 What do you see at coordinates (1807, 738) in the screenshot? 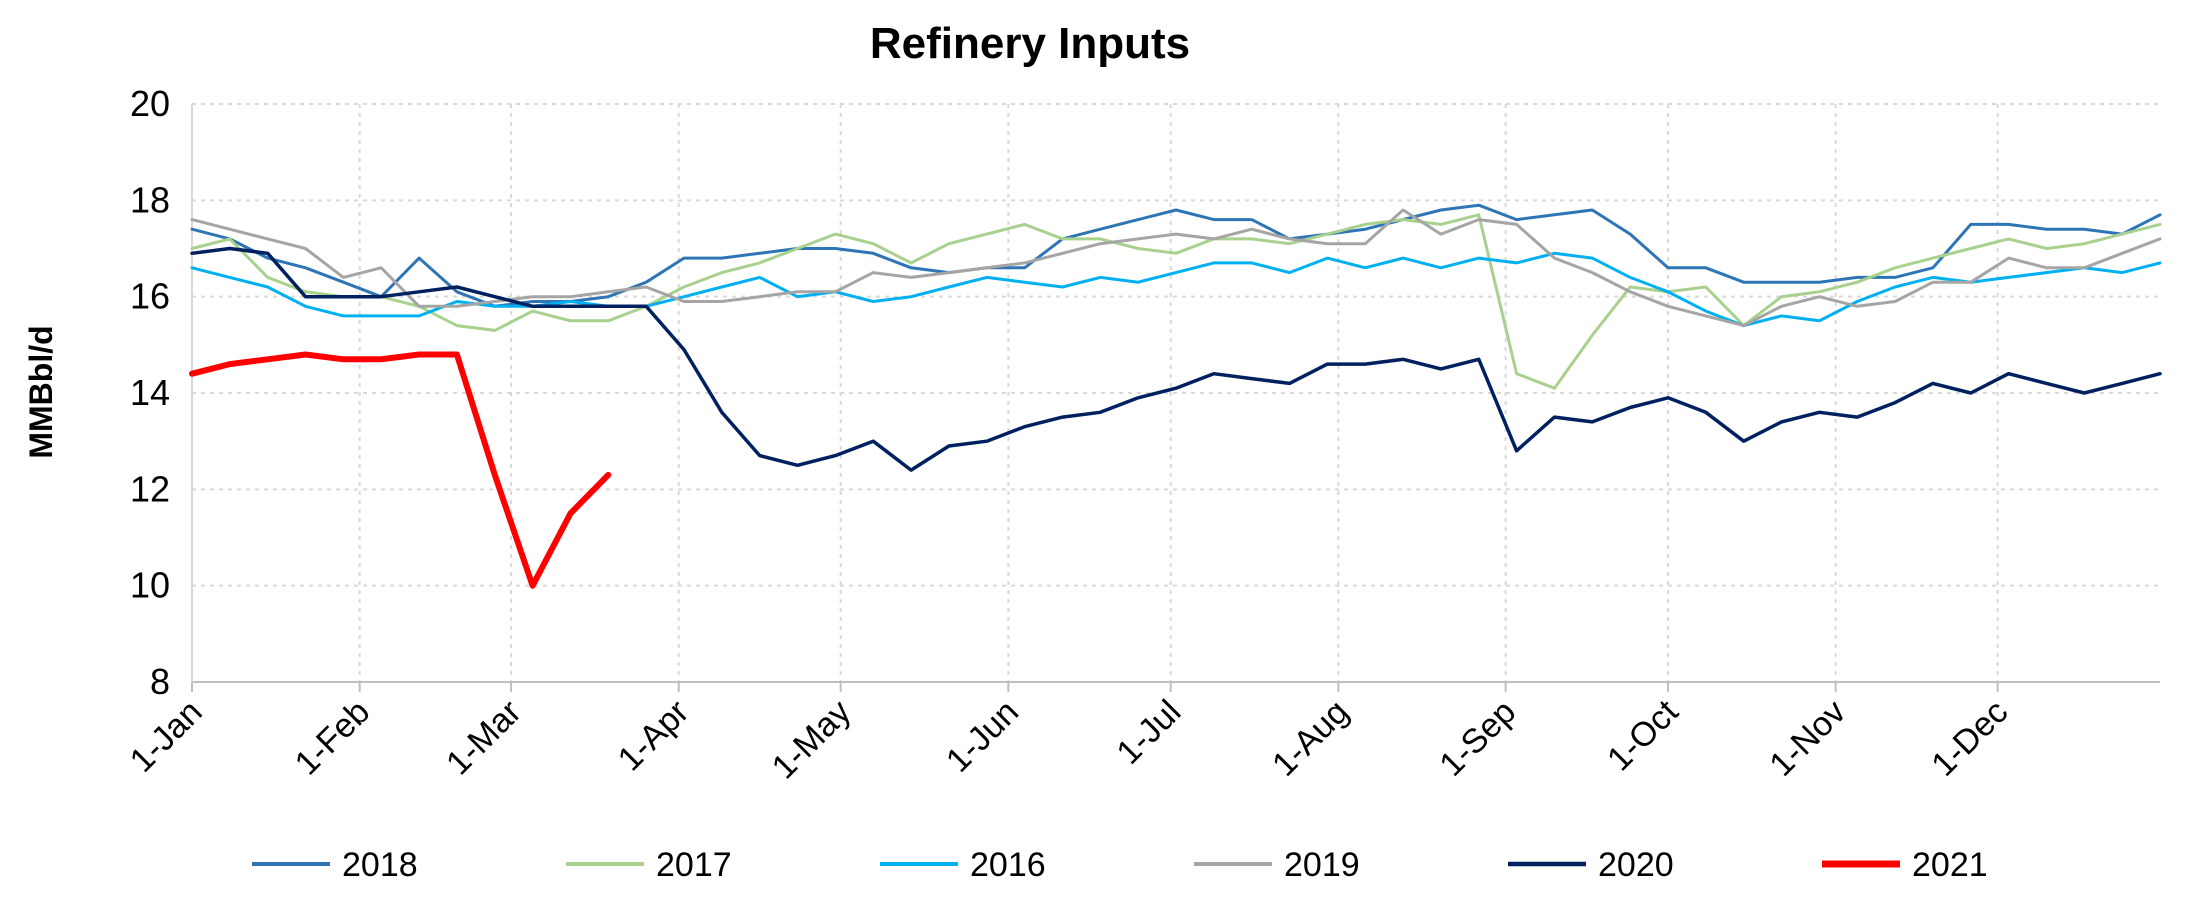
I see `x-tick-label: 1-Nov` at bounding box center [1807, 738].